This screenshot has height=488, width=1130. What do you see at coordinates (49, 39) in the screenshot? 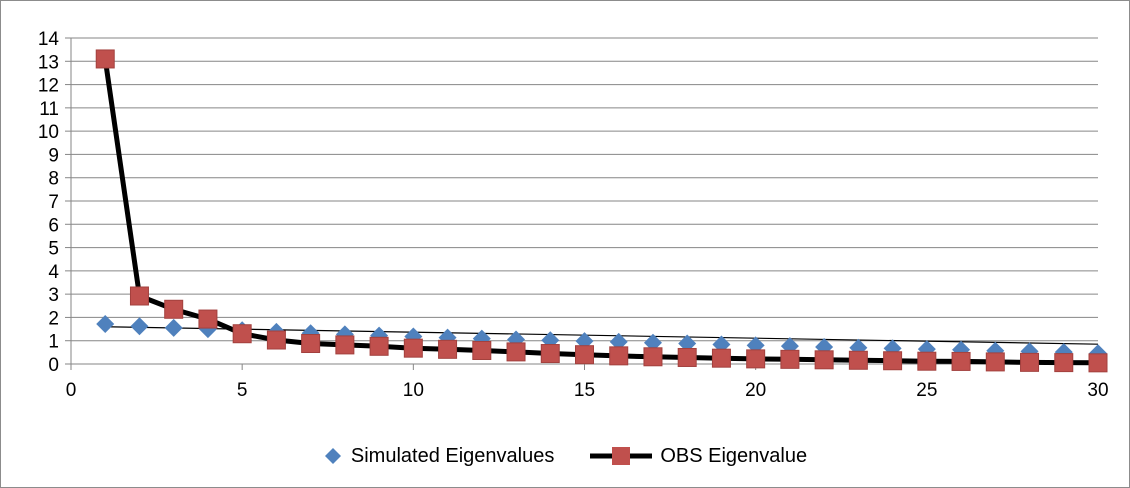
I see `y-tick-label: 14` at bounding box center [49, 39].